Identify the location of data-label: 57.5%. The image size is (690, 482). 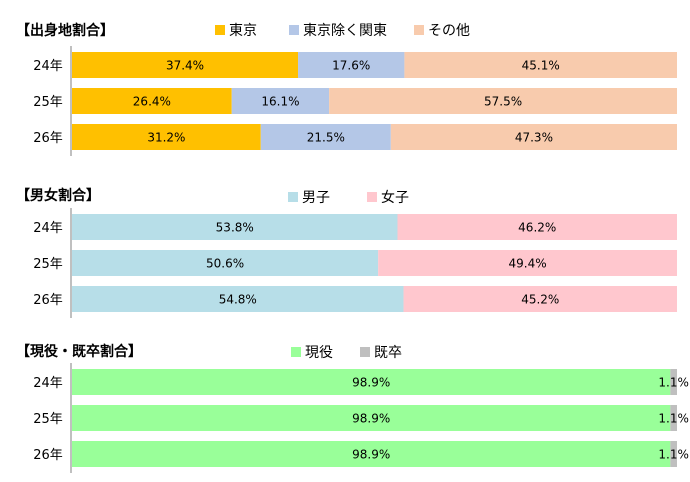
(503, 102).